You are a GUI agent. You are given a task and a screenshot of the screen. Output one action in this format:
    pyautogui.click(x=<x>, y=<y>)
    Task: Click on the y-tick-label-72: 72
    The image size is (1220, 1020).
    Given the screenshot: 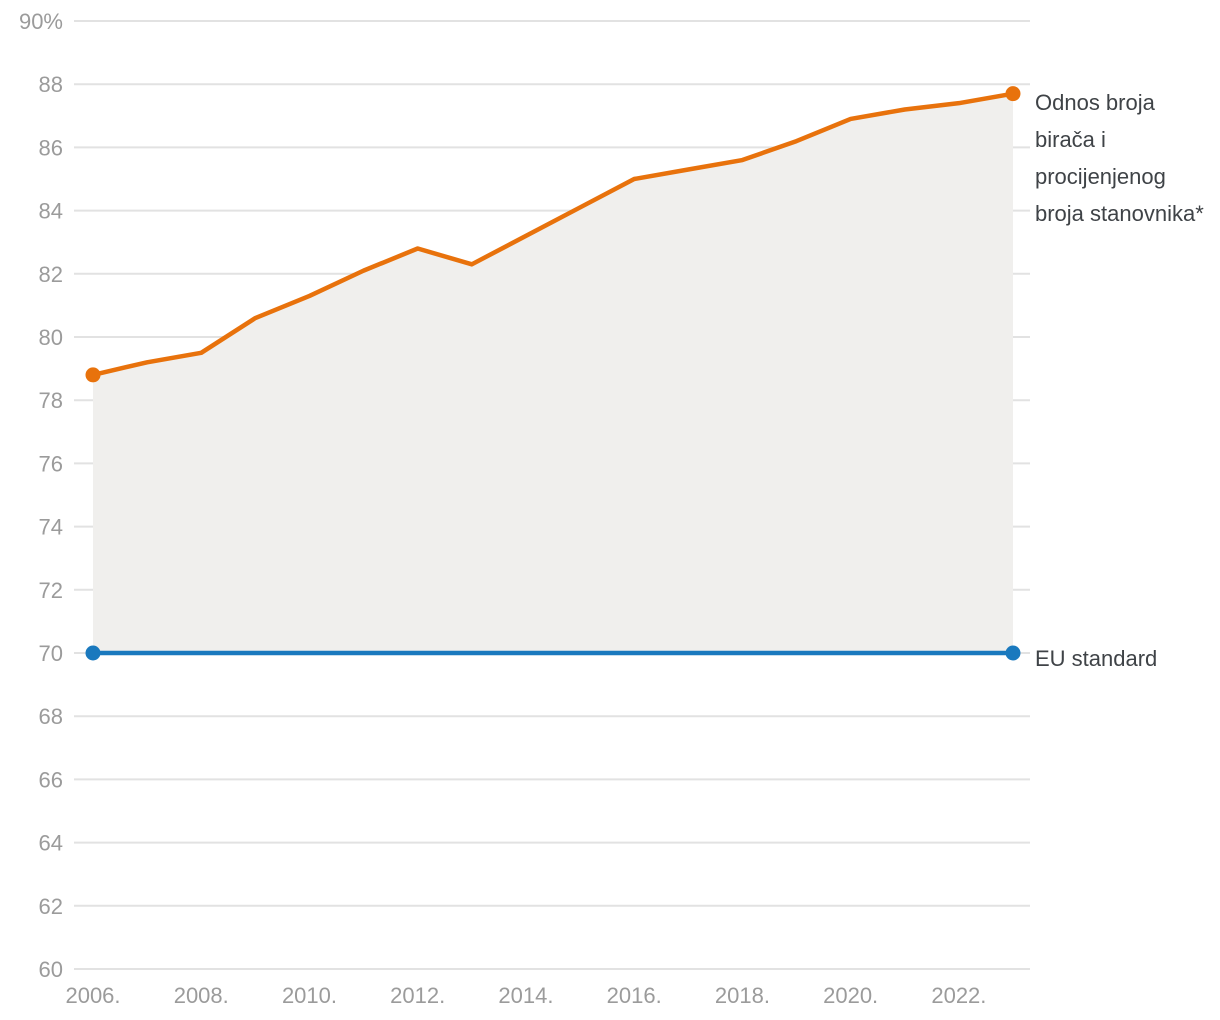 What is the action you would take?
    pyautogui.click(x=51, y=590)
    